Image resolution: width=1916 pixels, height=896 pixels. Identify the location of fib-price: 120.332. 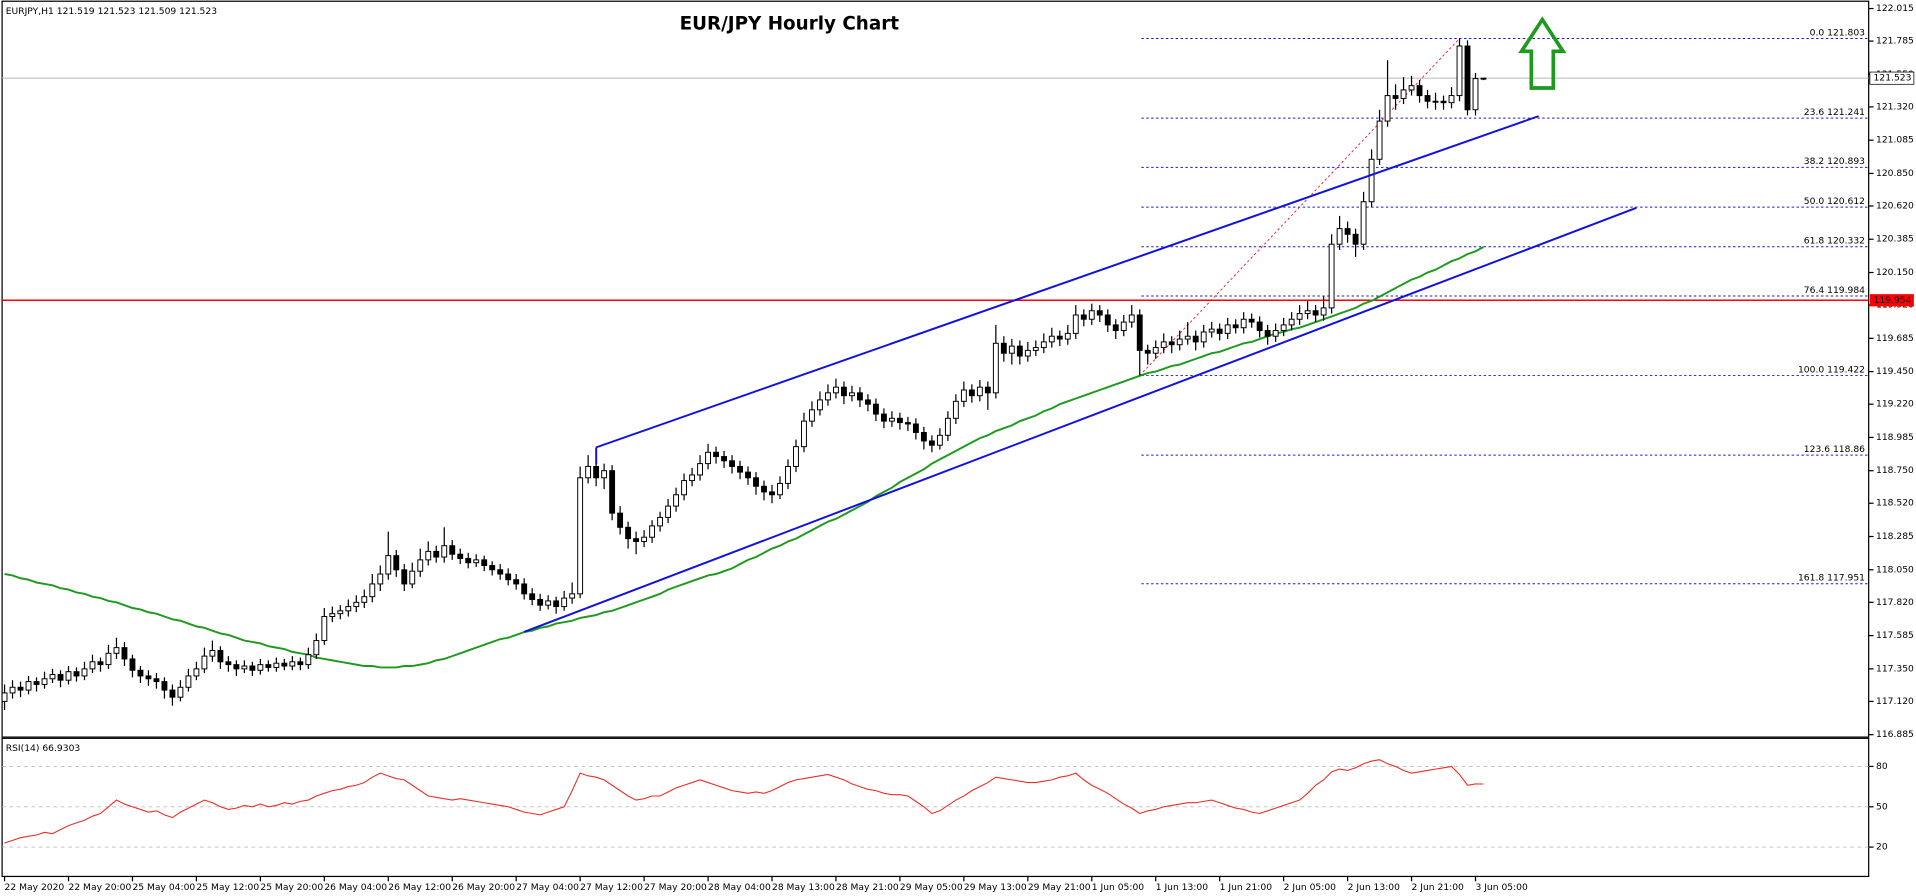
(1846, 240).